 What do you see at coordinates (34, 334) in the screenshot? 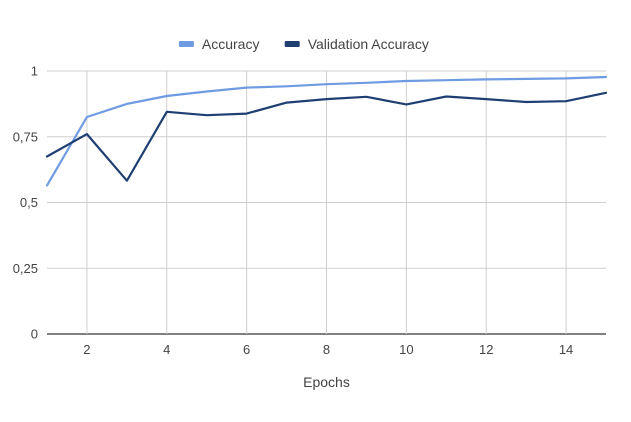
I see `y-tick-label: 0` at bounding box center [34, 334].